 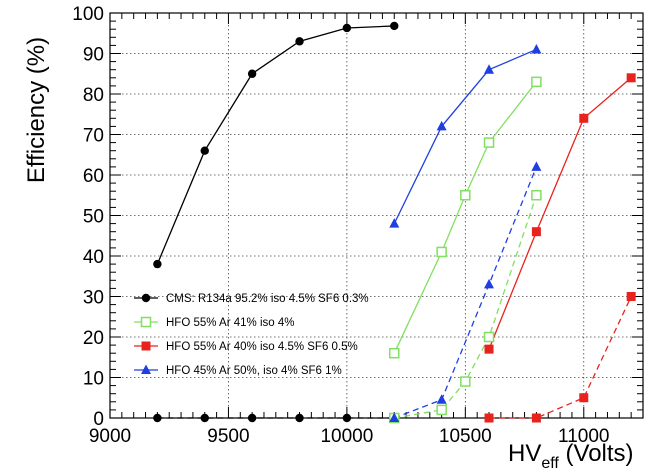 I want to click on x-tick-label: 9000, so click(x=110, y=436).